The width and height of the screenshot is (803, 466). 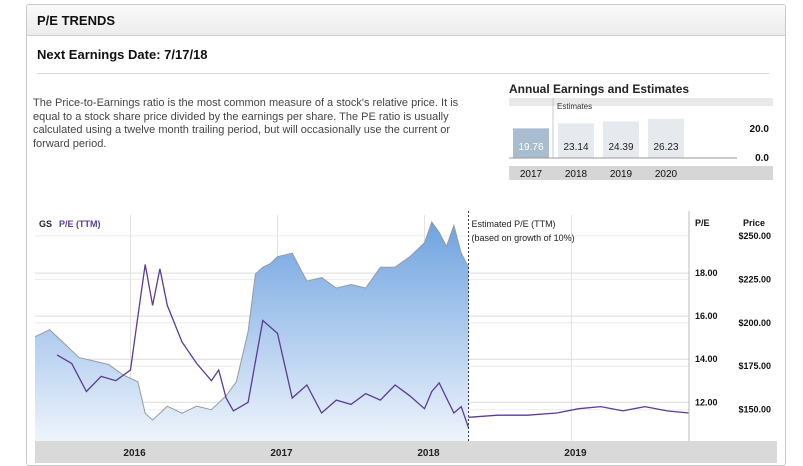 I want to click on price-tick-label: $150.00, so click(x=754, y=410).